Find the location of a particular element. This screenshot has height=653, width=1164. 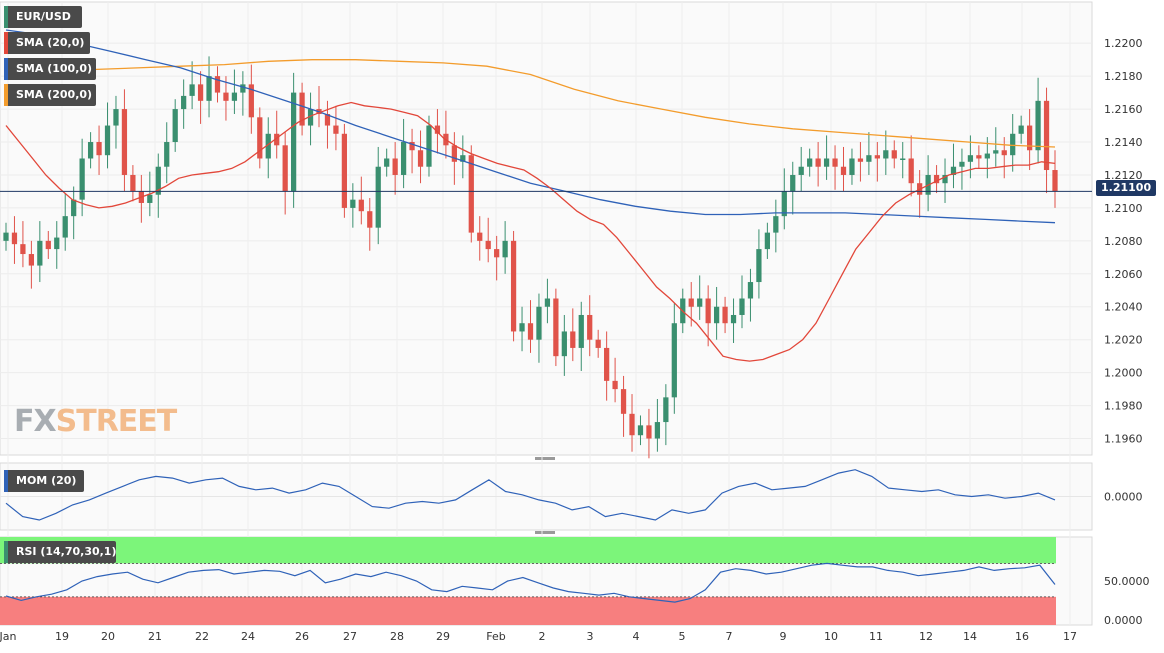

x-tick-label: 19 is located at coordinates (62, 636).